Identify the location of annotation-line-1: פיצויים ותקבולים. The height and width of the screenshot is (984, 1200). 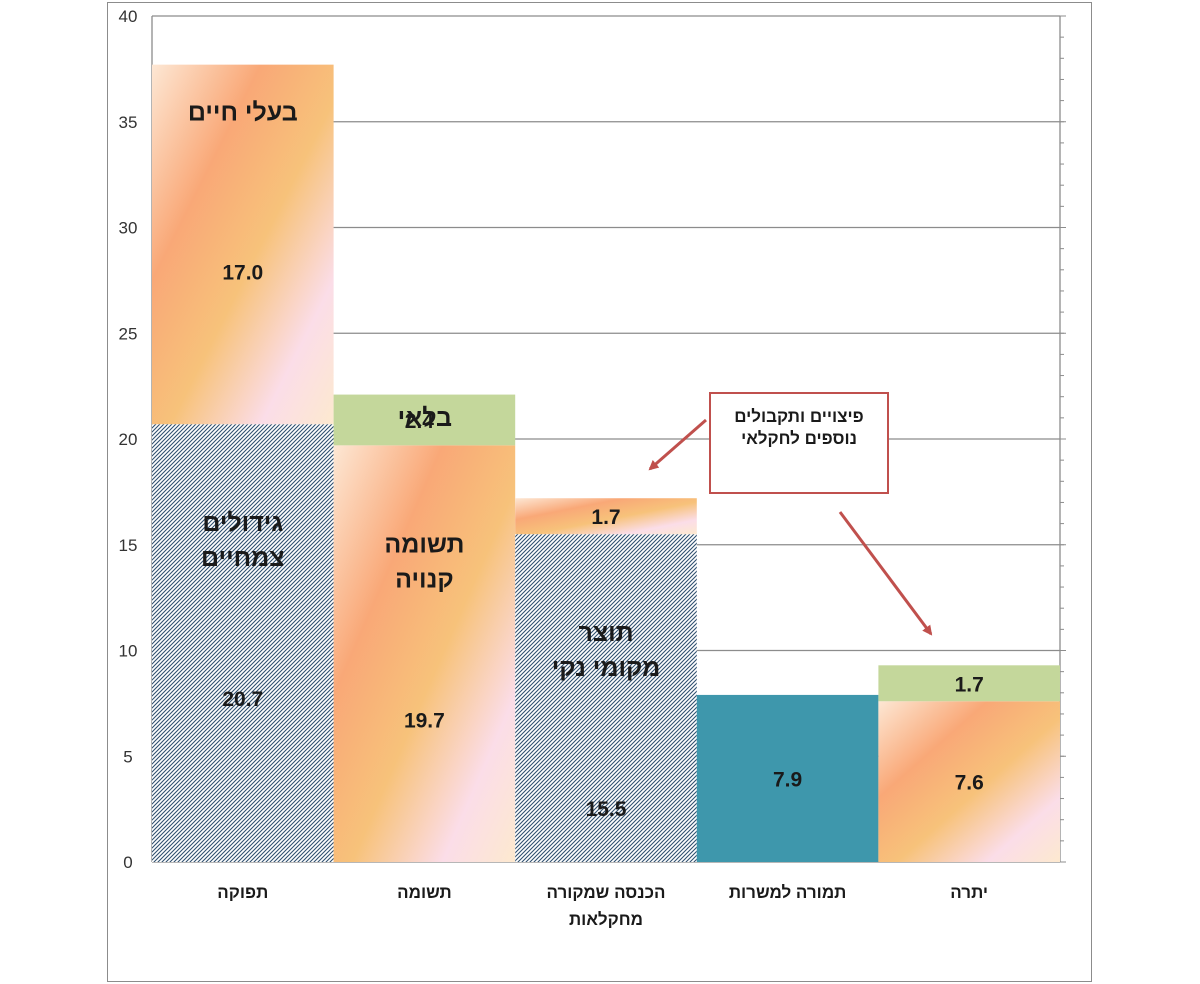
(799, 416).